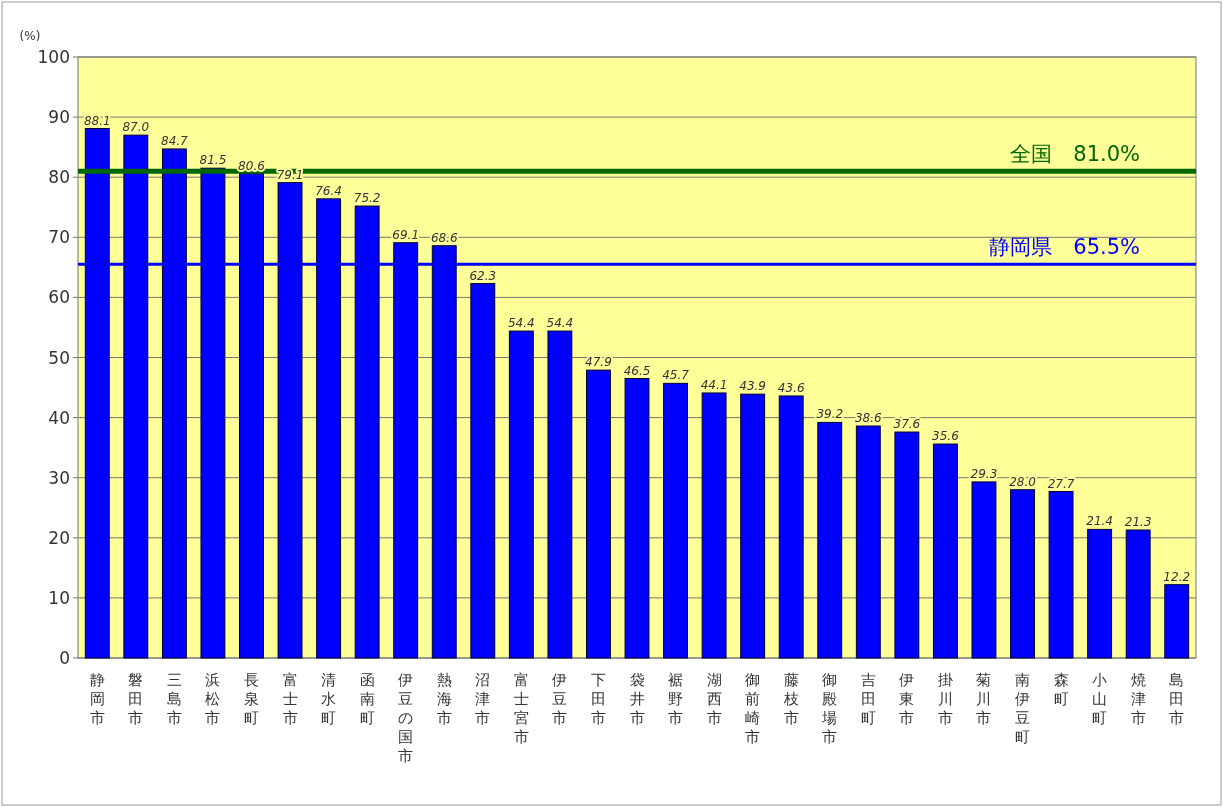 The image size is (1223, 807). What do you see at coordinates (1099, 521) in the screenshot?
I see `data-label: 21.4` at bounding box center [1099, 521].